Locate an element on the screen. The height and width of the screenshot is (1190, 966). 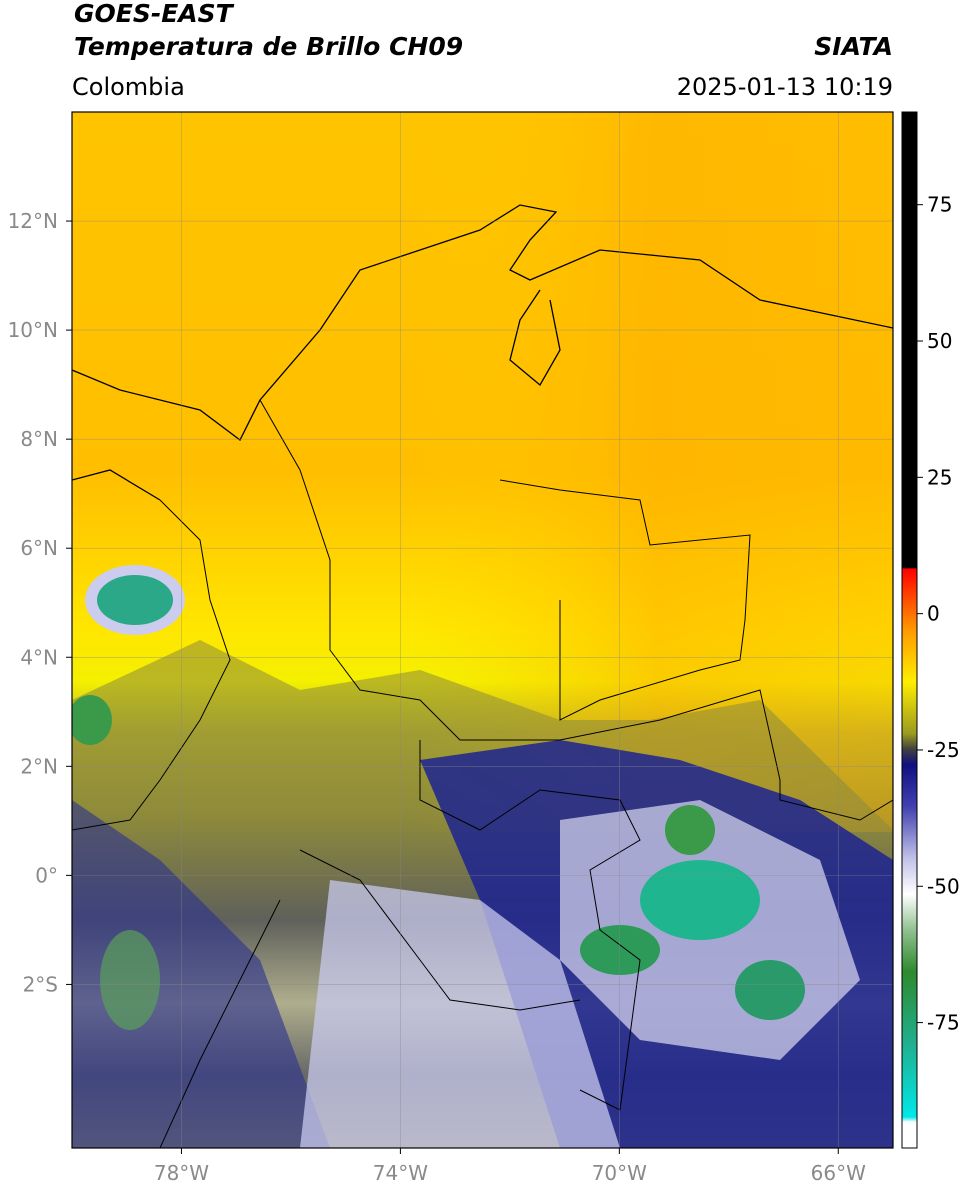
y-tick-label: 0° is located at coordinates (46, 875).